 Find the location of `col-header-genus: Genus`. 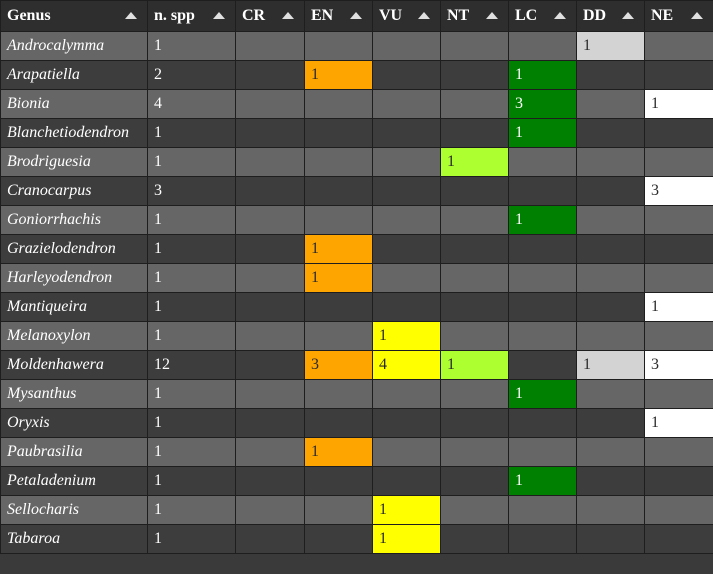

col-header-genus: Genus is located at coordinates (74, 16).